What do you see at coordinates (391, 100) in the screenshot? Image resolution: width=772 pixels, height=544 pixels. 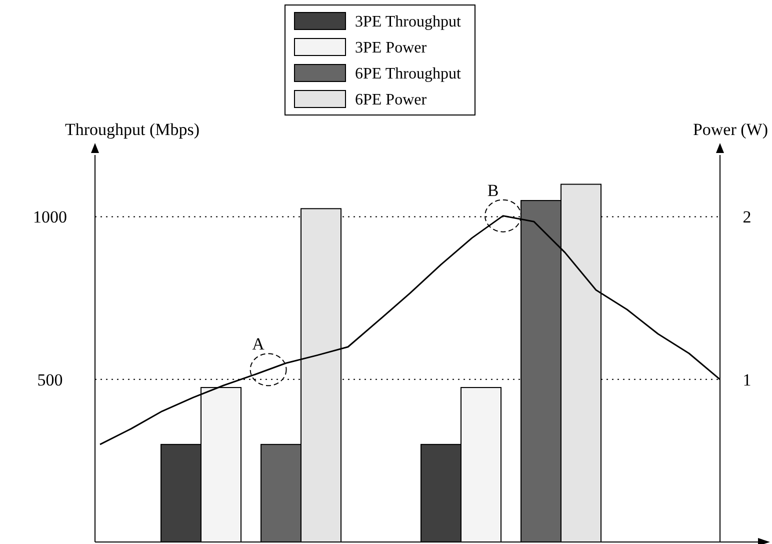 I see `legend-label: 6PE Power` at bounding box center [391, 100].